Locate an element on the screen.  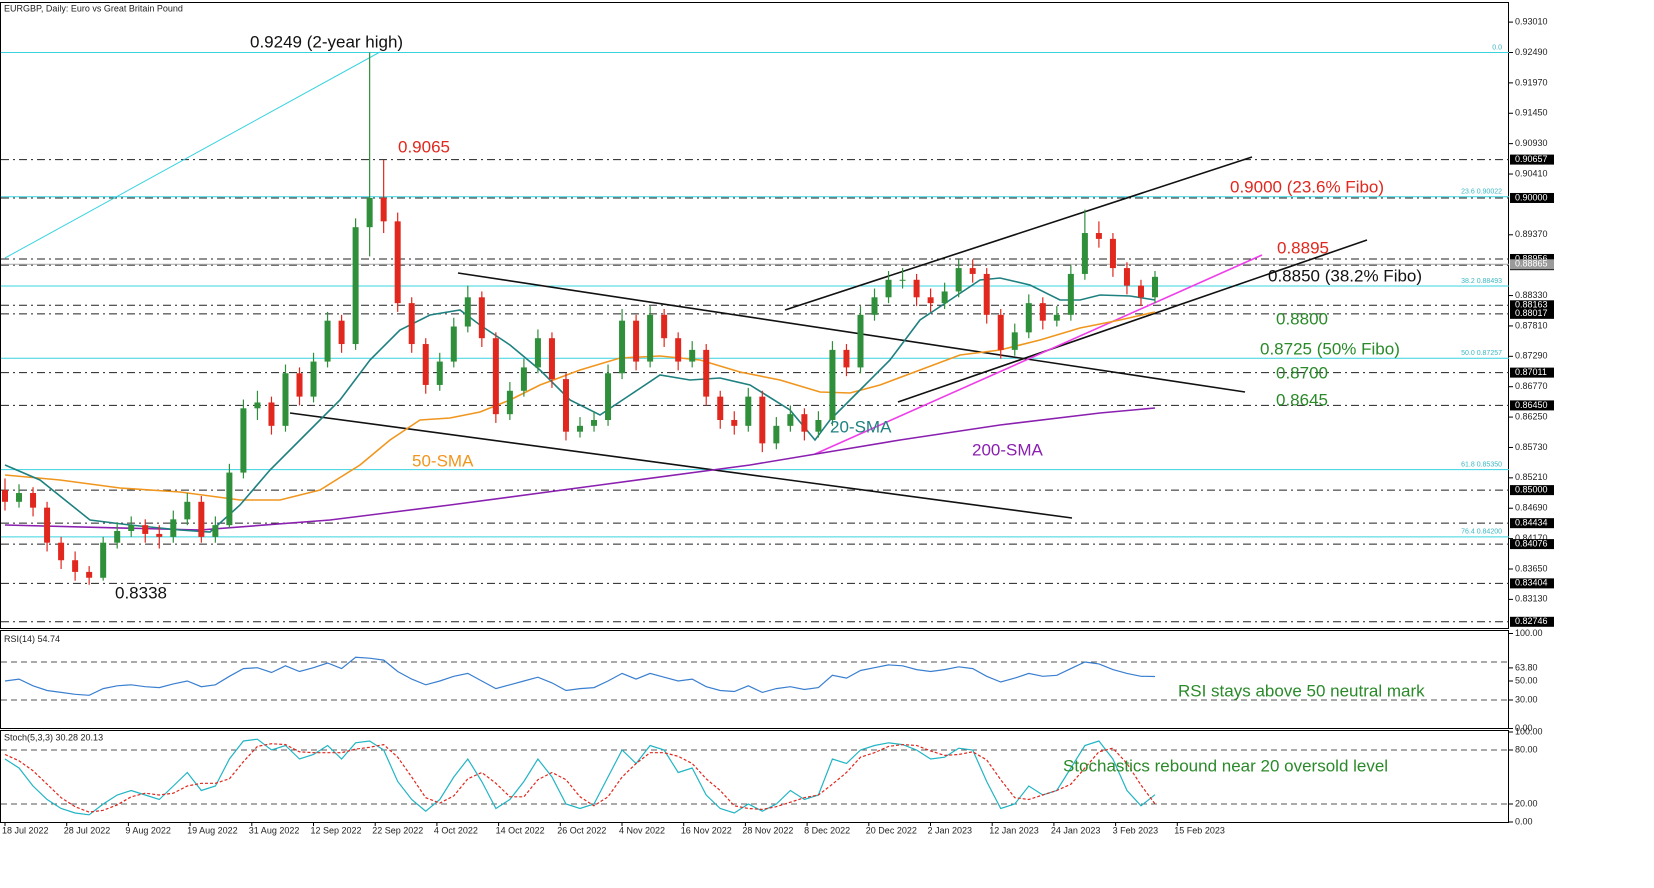
current-price-box is located at coordinates (1532, 264).